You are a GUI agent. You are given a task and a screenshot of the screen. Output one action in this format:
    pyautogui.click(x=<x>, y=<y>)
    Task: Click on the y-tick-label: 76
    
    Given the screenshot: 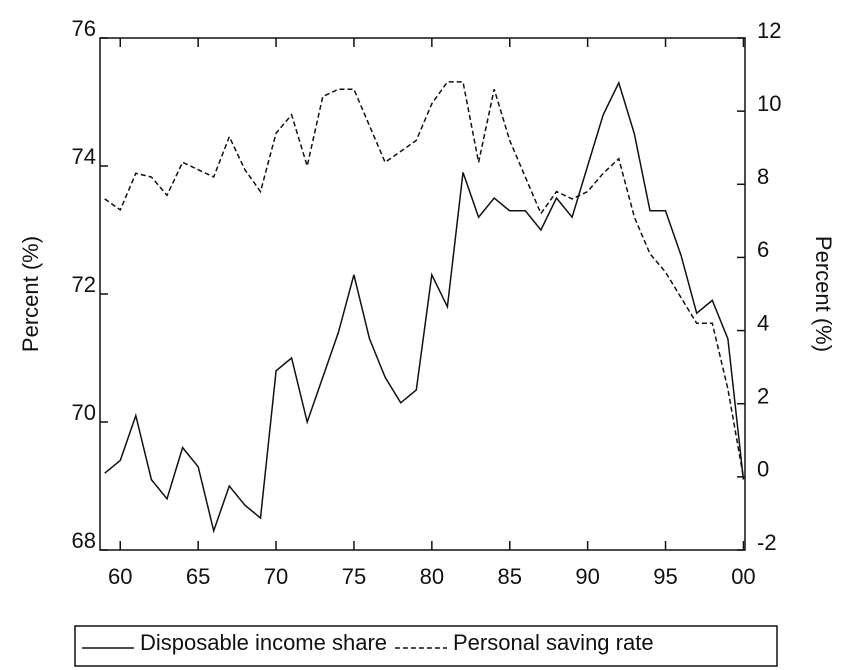 What is the action you would take?
    pyautogui.click(x=84, y=28)
    